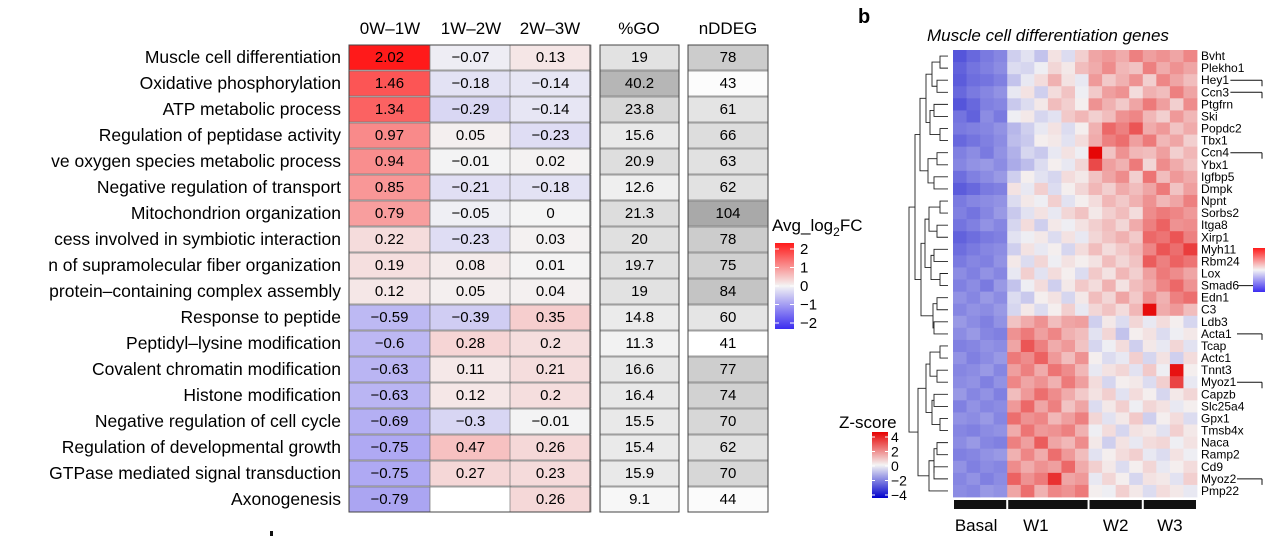 Image resolution: width=1265 pixels, height=537 pixels. Describe the element at coordinates (1219, 382) in the screenshot. I see `gene-label: Myoz1` at that location.